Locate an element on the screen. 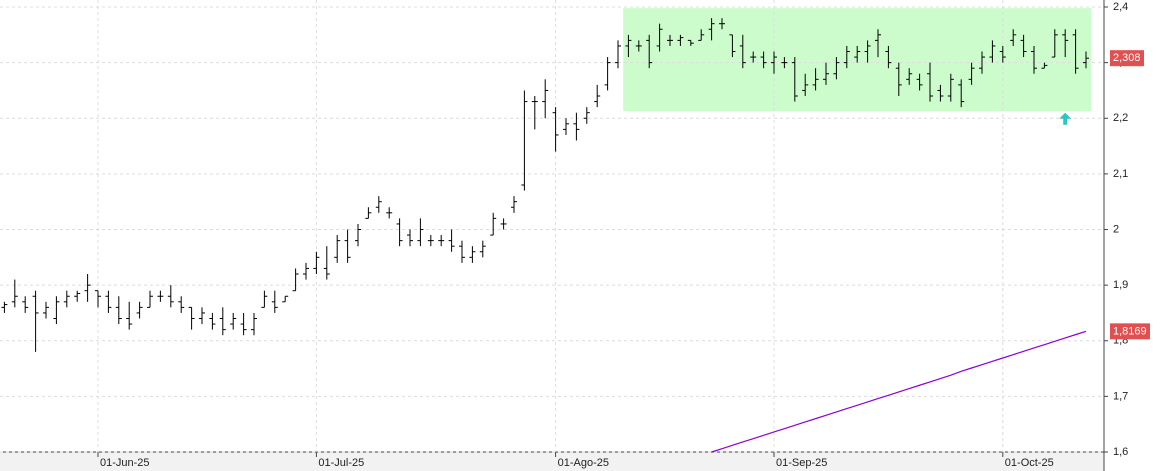 The height and width of the screenshot is (471, 1165). x-tick-label: 01-Ago-25 is located at coordinates (583, 463).